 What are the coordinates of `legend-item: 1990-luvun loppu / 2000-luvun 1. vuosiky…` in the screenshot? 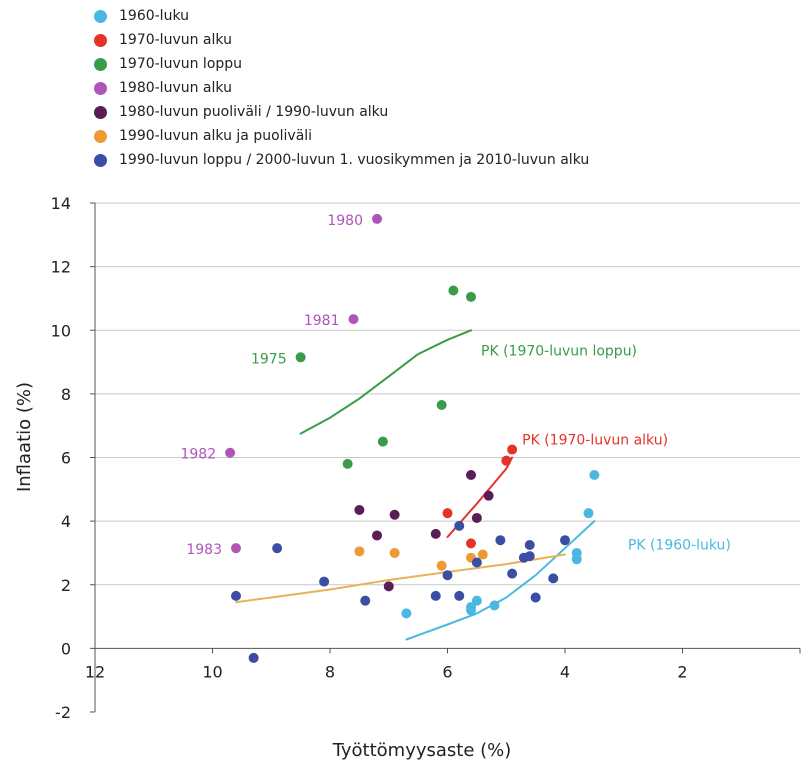 It's located at (341, 160).